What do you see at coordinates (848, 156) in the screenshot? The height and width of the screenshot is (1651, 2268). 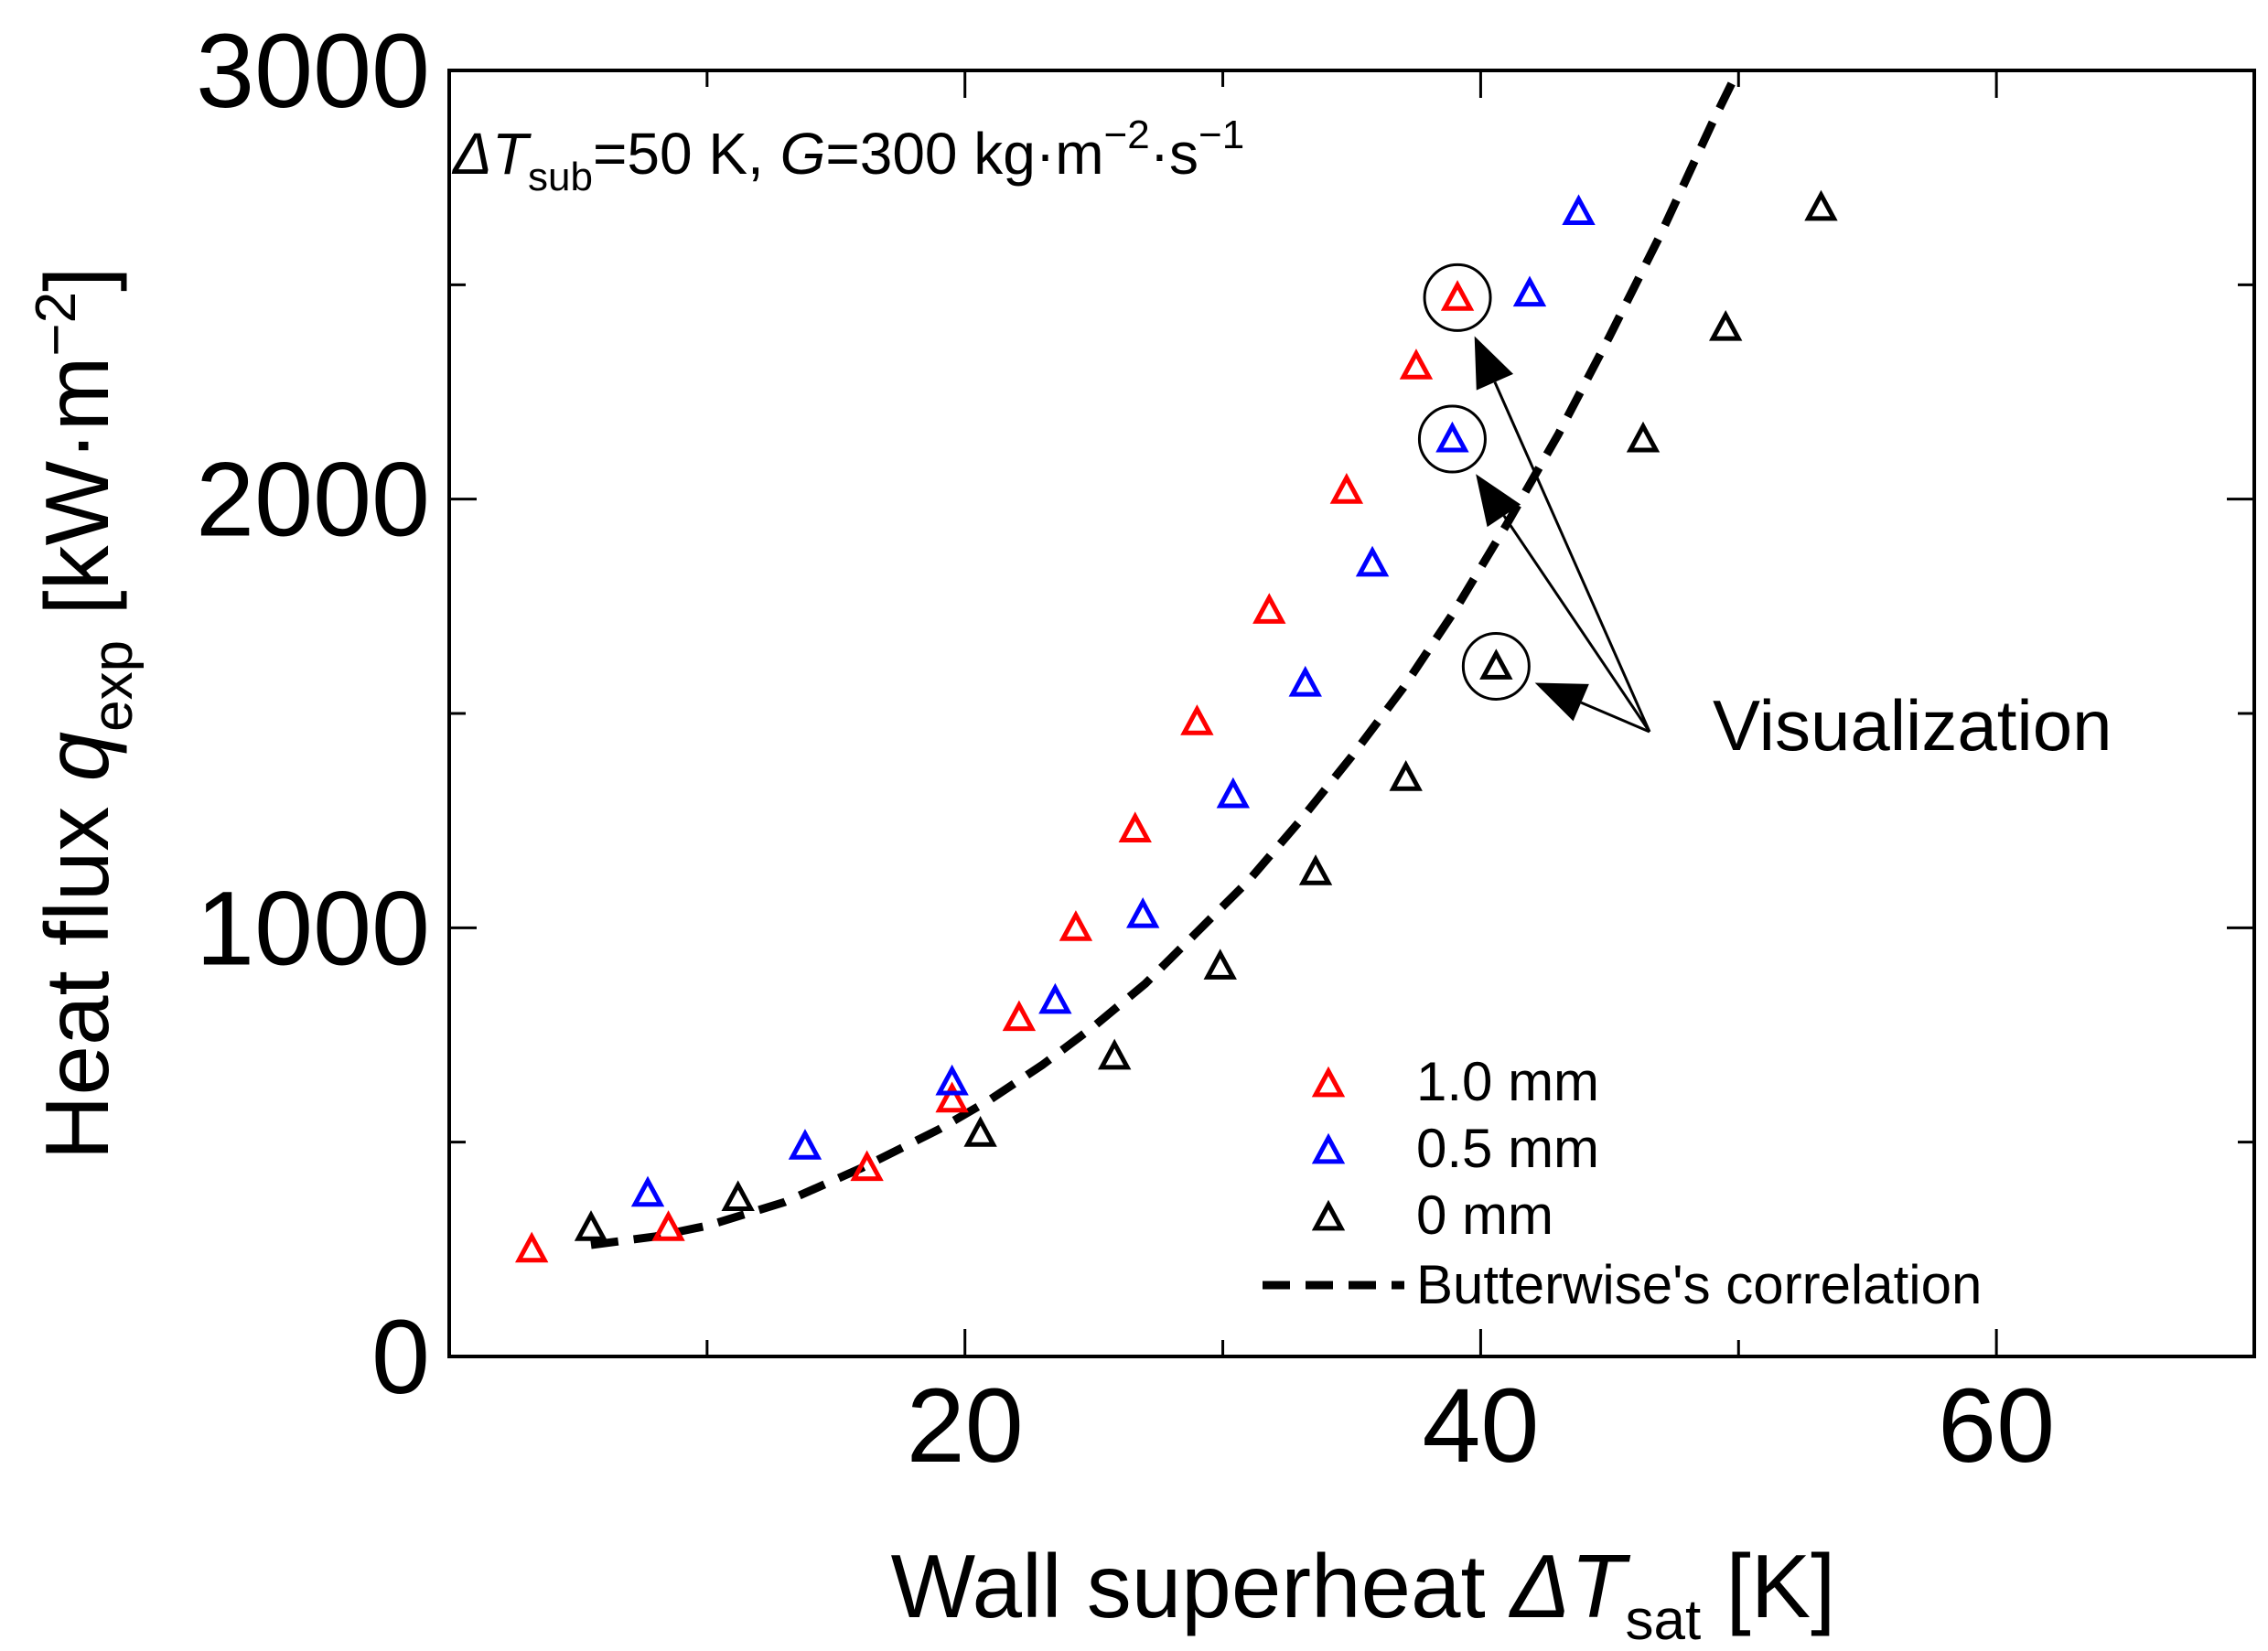 I see `condition-note: ΔTsub=50 K, G=300 kg·m−2·s−1` at bounding box center [848, 156].